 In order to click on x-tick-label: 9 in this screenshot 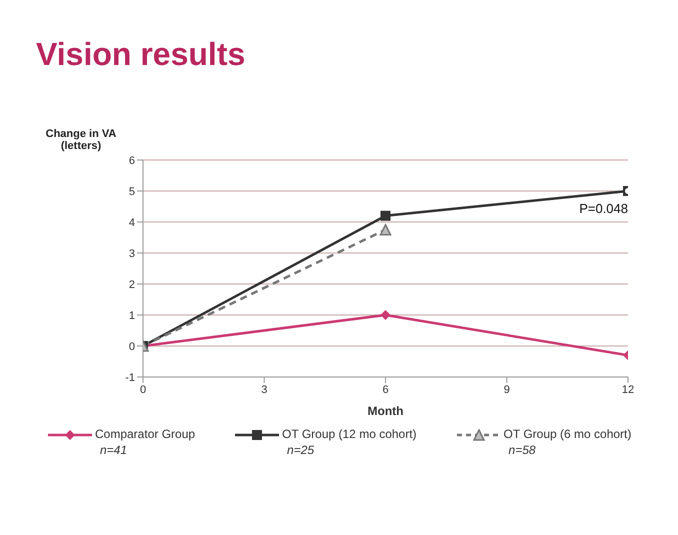, I will do `click(507, 390)`.